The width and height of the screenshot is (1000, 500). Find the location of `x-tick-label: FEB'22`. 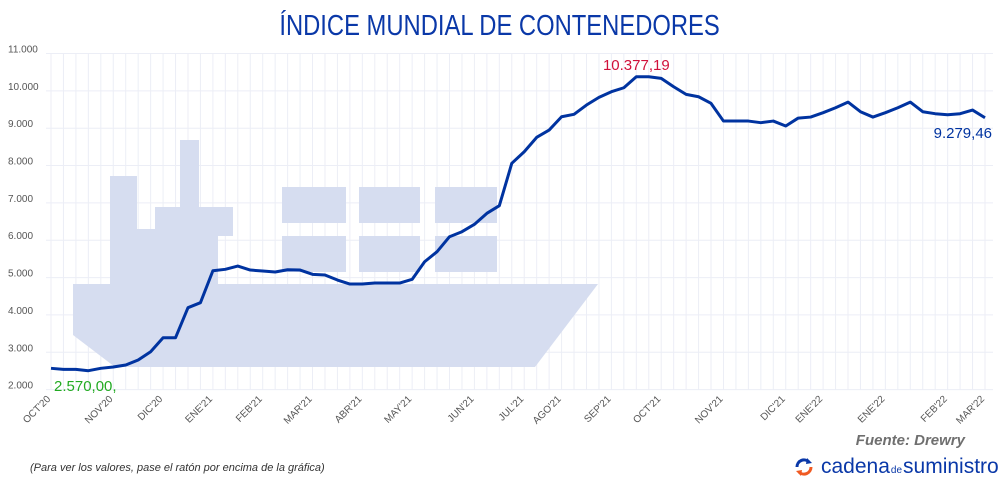

x-tick-label: FEB'22 is located at coordinates (934, 409).